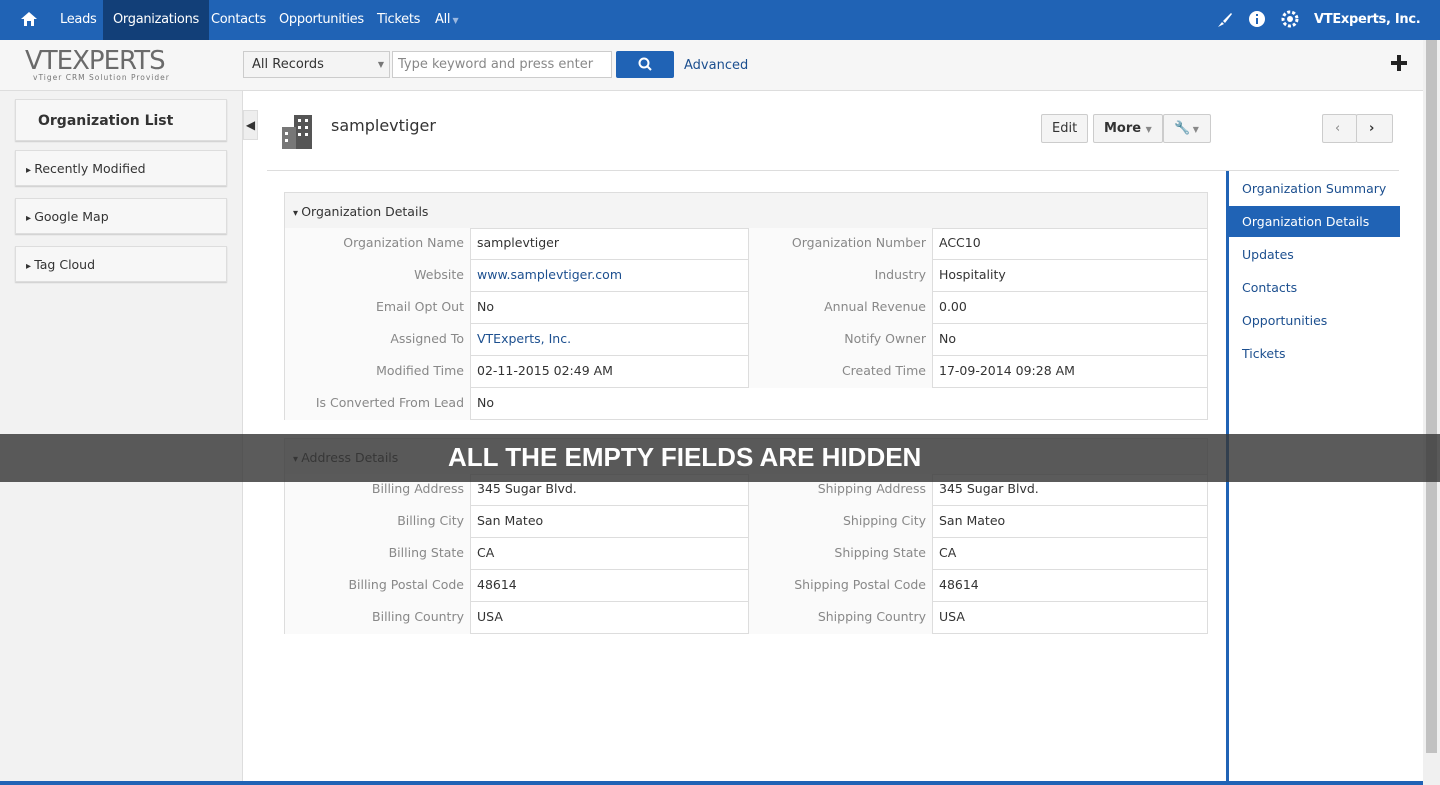  What do you see at coordinates (365, 211) in the screenshot?
I see `block-title: Organization Details` at bounding box center [365, 211].